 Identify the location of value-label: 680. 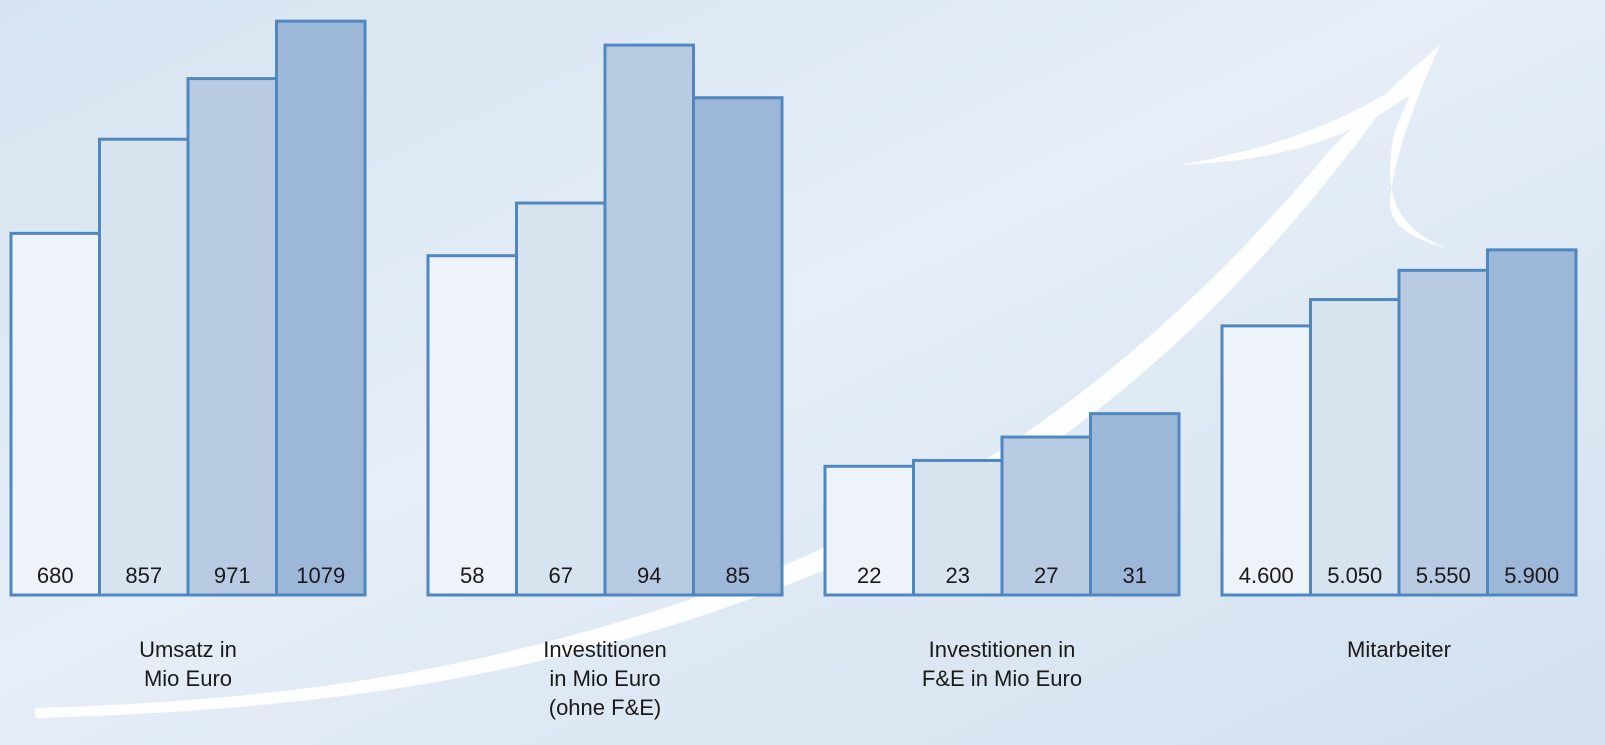
(55, 575).